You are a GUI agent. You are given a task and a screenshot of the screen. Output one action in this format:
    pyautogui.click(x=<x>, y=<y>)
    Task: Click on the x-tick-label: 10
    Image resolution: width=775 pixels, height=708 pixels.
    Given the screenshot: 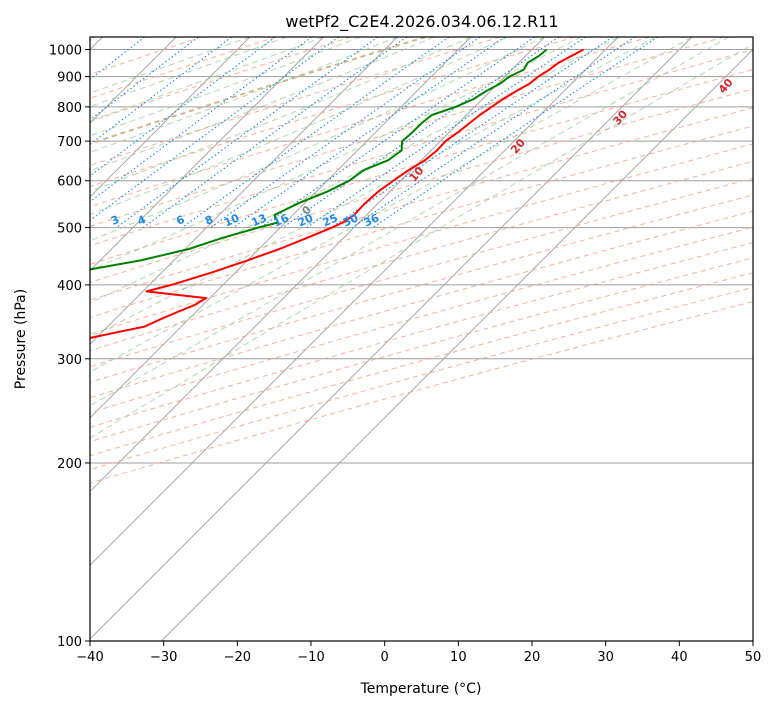 What is the action you would take?
    pyautogui.click(x=458, y=657)
    